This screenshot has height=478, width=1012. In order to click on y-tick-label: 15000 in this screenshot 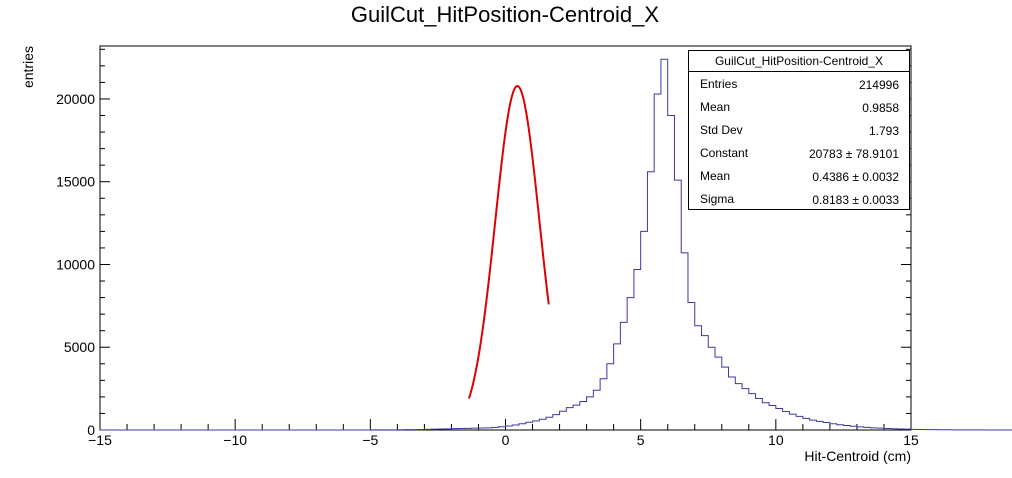, I will do `click(75, 182)`.